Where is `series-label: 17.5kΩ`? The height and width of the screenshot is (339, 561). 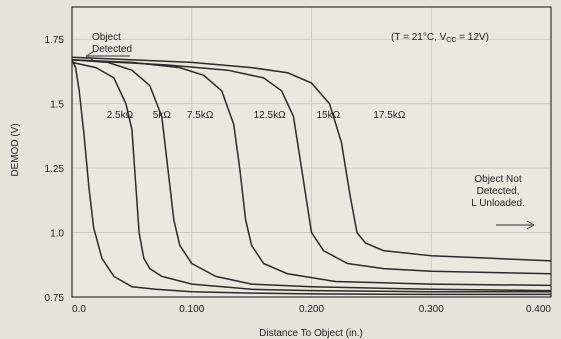
series-label: 17.5kΩ is located at coordinates (389, 115).